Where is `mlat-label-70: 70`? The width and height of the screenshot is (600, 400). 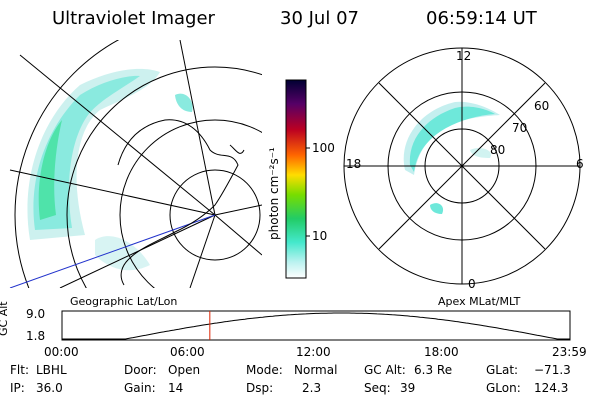 mlat-label-70: 70 is located at coordinates (520, 128).